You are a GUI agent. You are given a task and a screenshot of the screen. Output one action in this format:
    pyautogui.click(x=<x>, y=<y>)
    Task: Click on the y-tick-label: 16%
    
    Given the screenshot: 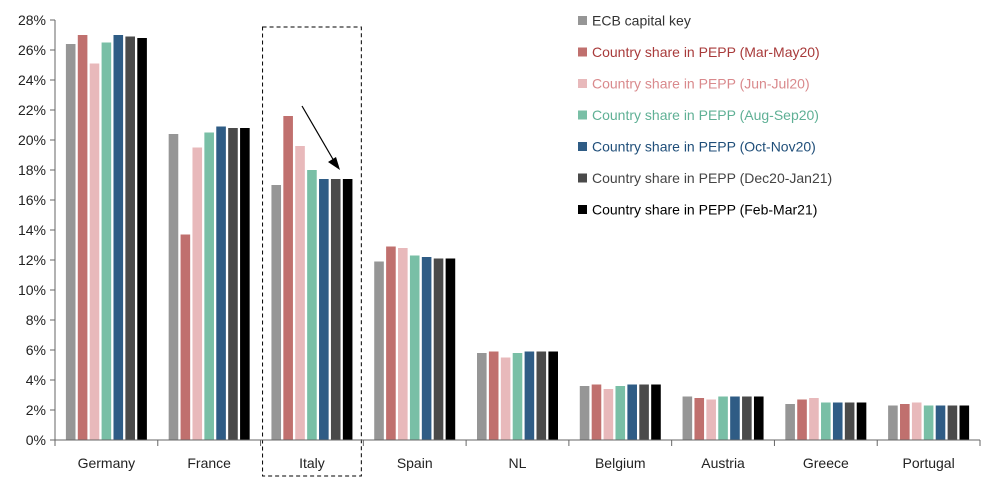 What is the action you would take?
    pyautogui.click(x=32, y=200)
    